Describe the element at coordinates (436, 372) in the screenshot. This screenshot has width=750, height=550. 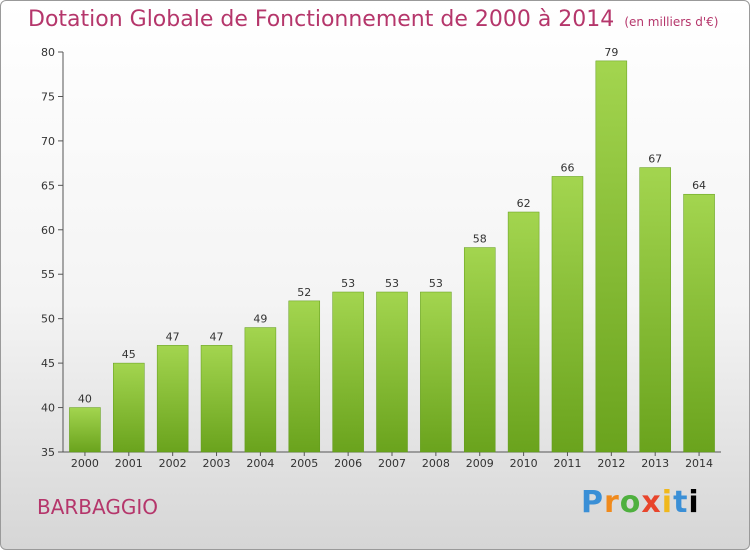
I see `bar-2008` at that location.